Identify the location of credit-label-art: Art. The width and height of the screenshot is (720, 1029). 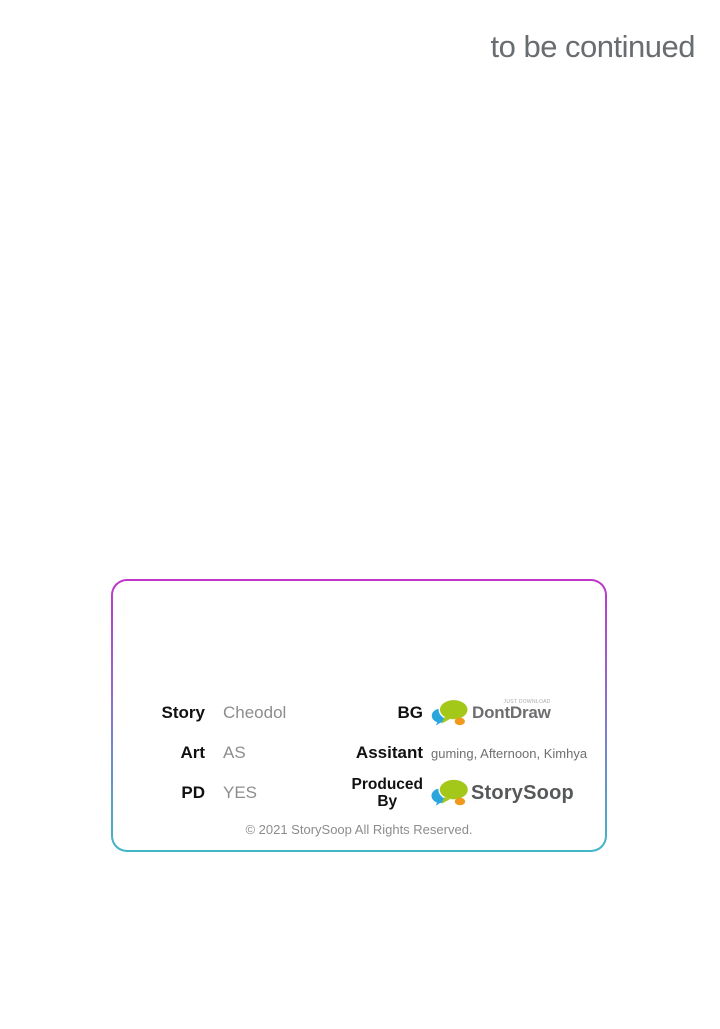
(192, 752).